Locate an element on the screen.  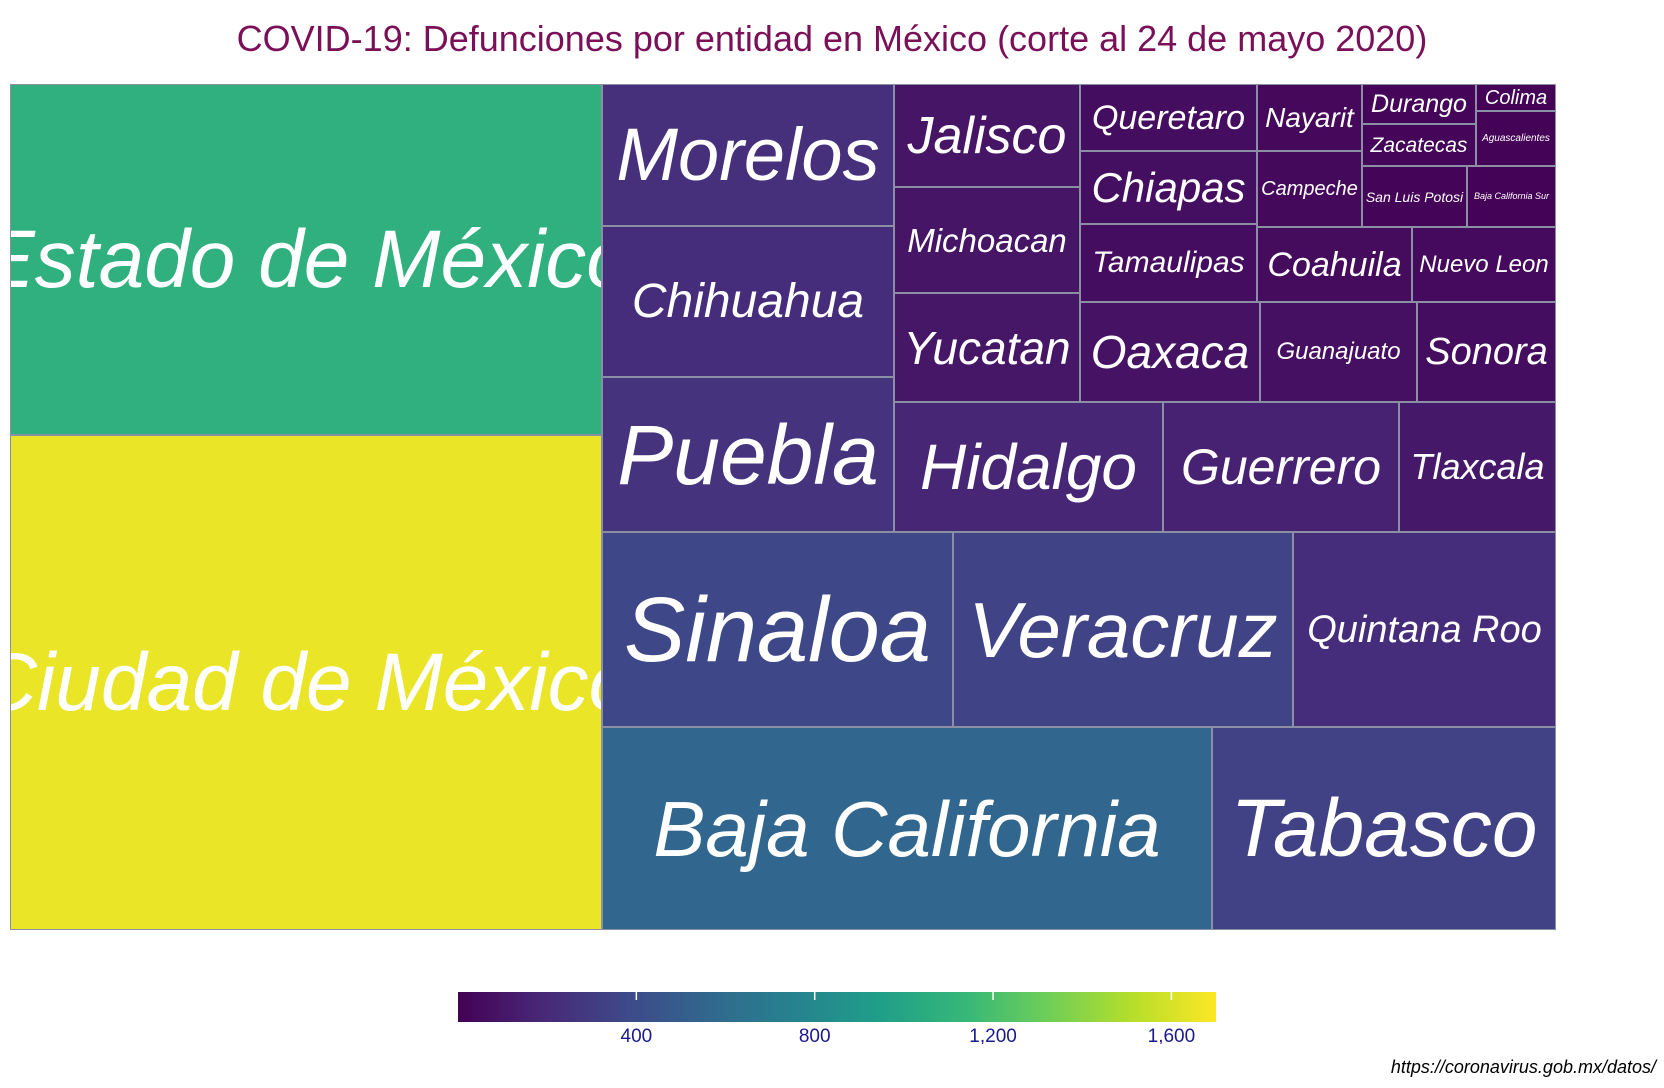
tile-label: San Luis Potosi is located at coordinates (1414, 196).